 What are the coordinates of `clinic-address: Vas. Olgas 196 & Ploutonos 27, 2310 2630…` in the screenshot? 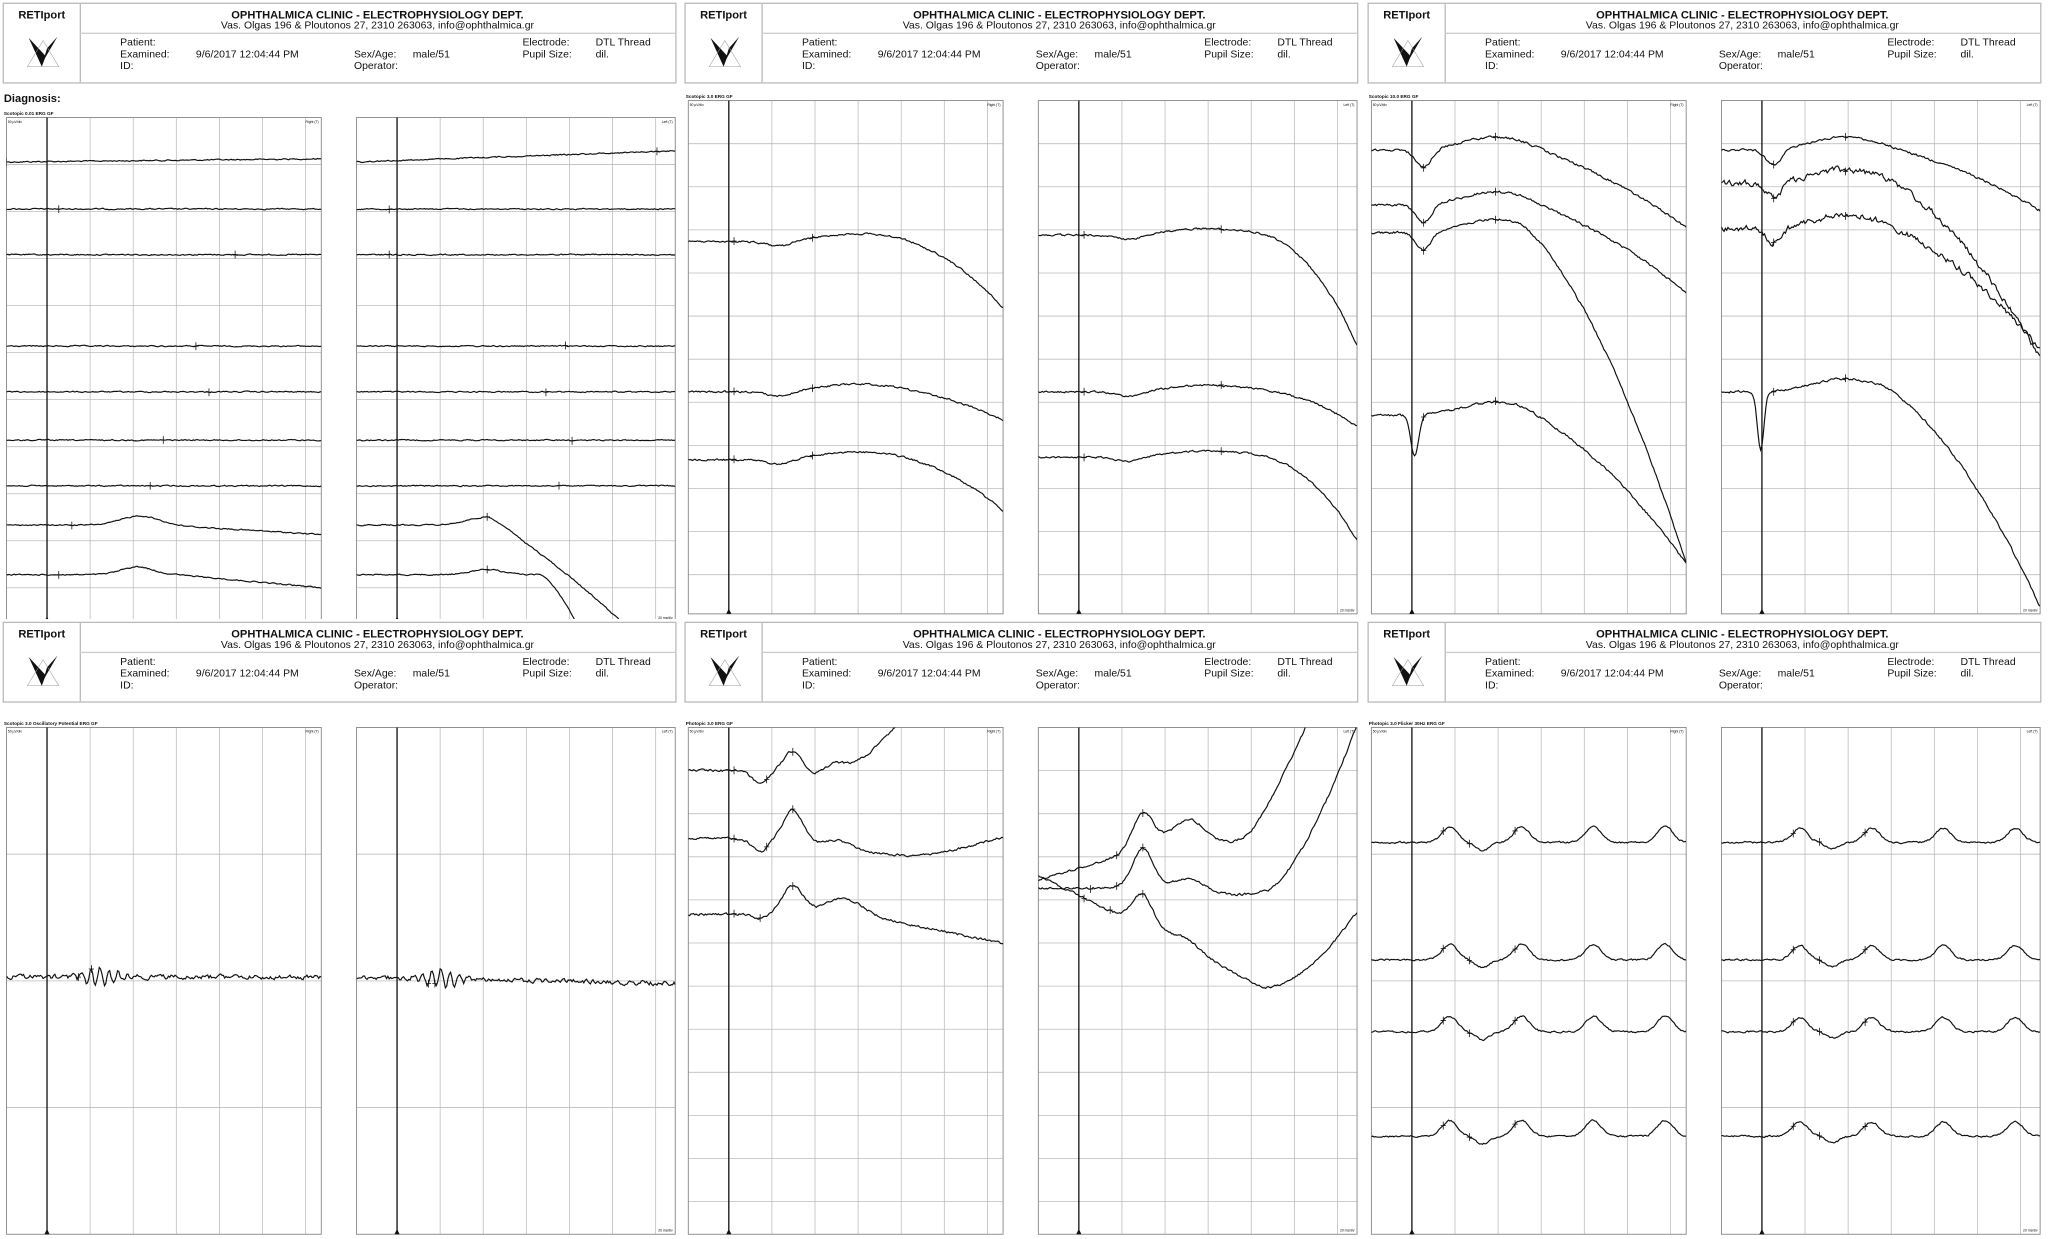 It's located at (1742, 644).